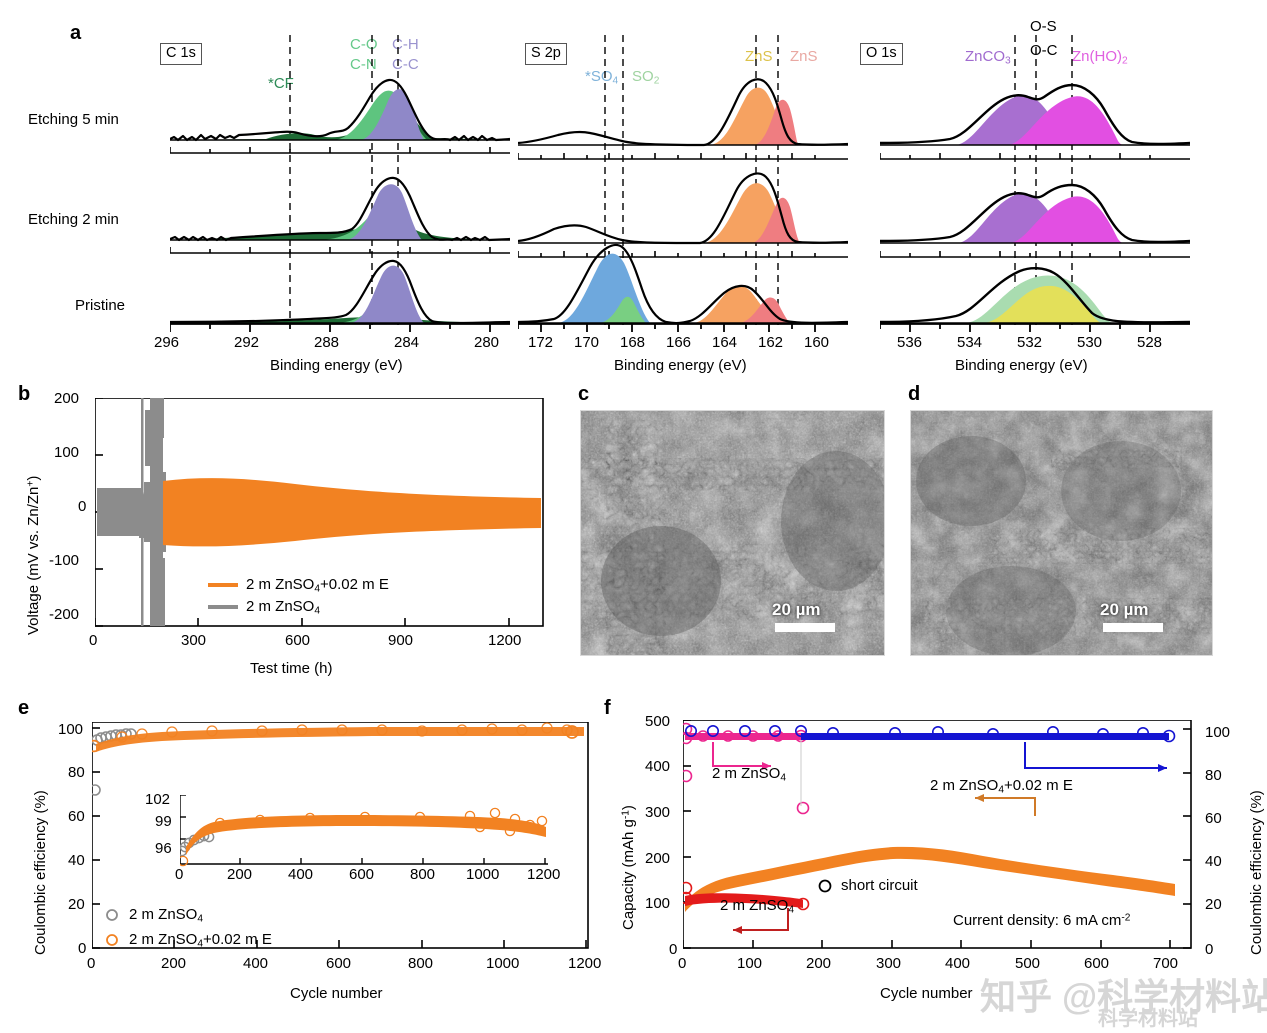  What do you see at coordinates (194, 640) in the screenshot?
I see `panel-b-xtick-300: 300` at bounding box center [194, 640].